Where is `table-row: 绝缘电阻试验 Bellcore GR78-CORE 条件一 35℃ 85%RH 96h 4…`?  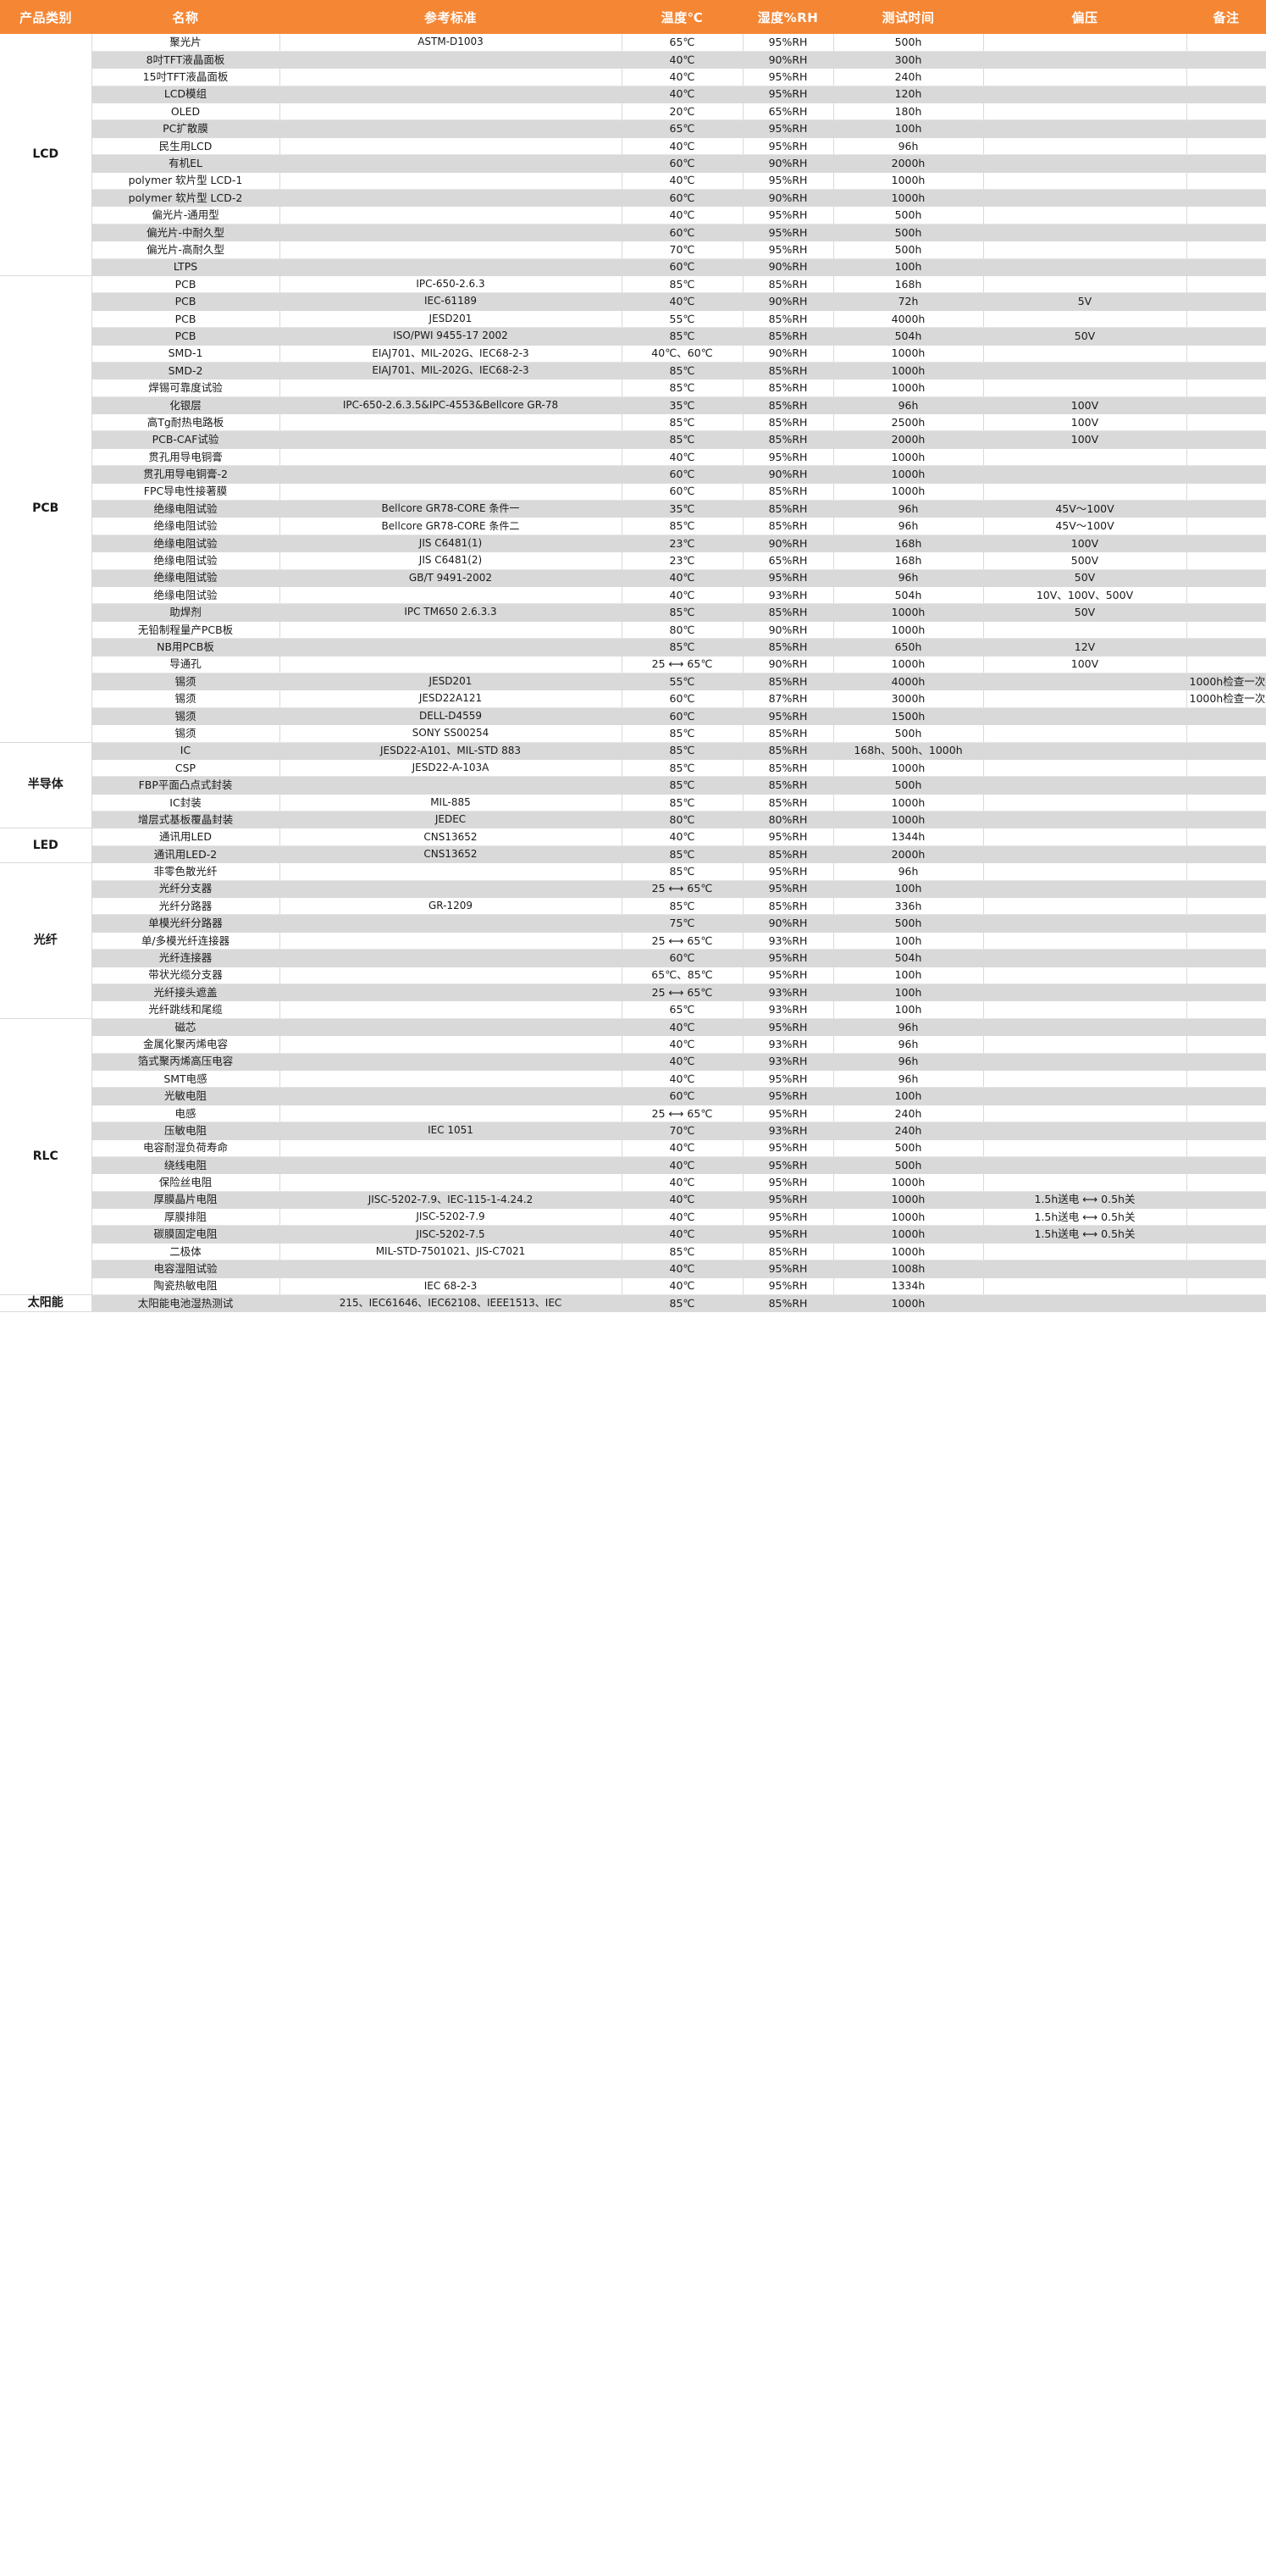 table-row: 绝缘电阻试验 Bellcore GR78-CORE 条件一 35℃ 85%RH 96h 4… is located at coordinates (633, 509).